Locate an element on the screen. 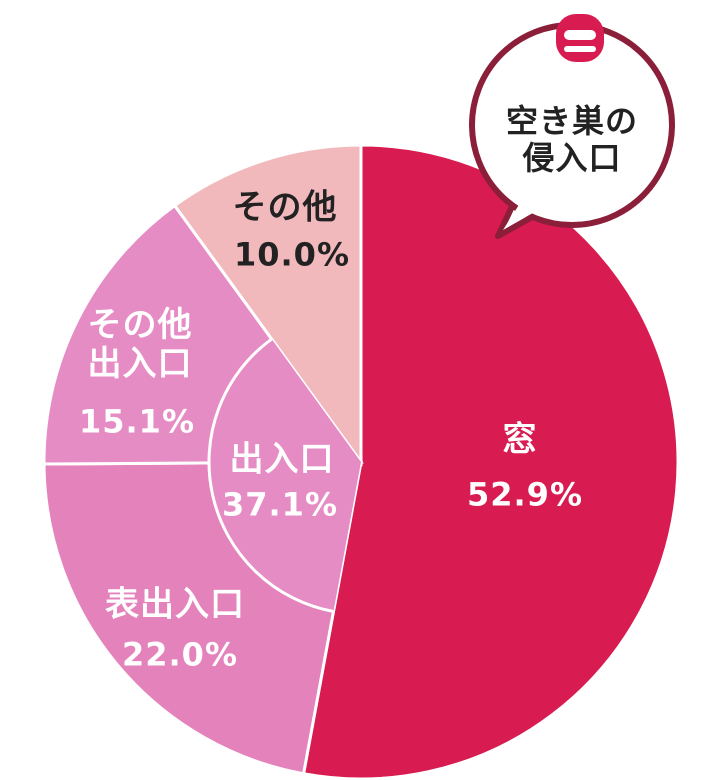  bubble-title: 空き巣の 侵入口 is located at coordinates (572, 140).